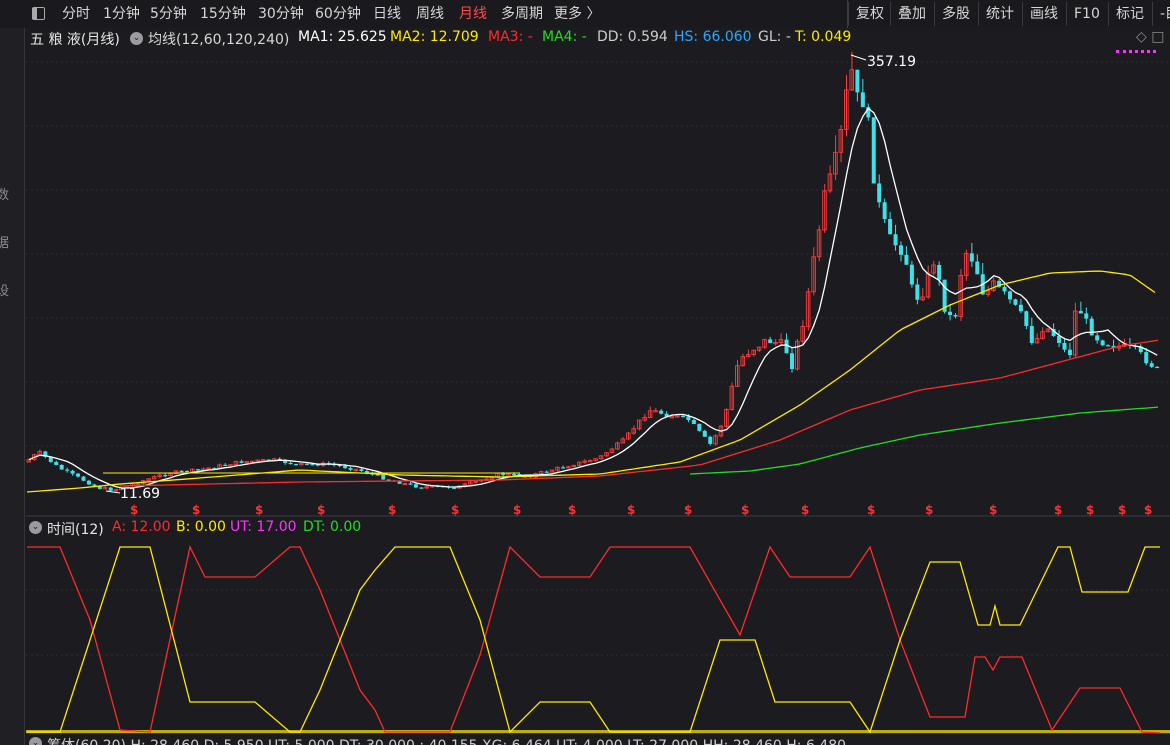 The width and height of the screenshot is (1170, 745). I want to click on period-tab-30min: 30分钟, so click(281, 14).